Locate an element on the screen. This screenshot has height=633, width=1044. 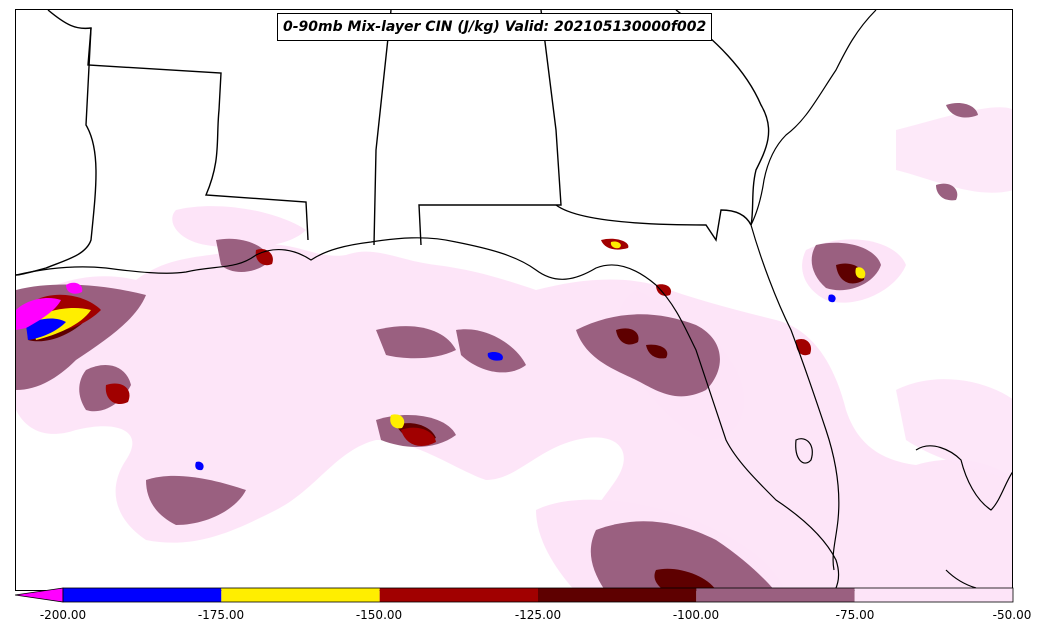
colorbar-tick-label: -200.00 is located at coordinates (63, 615).